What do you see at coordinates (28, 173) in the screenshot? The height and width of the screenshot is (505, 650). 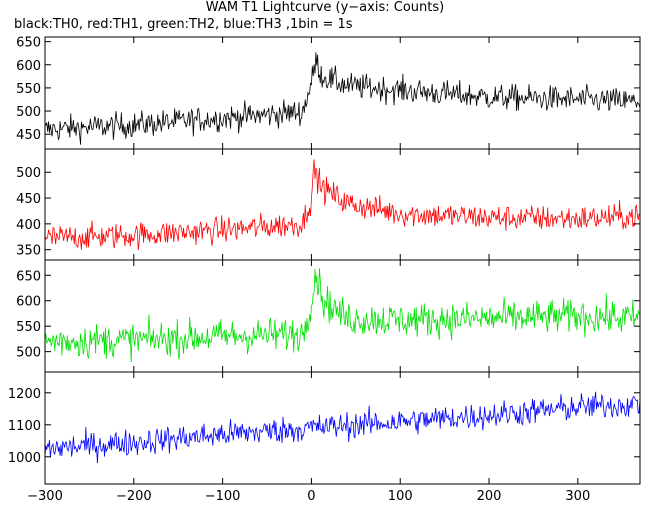 I see `y-tick-label-th1-500: 500` at bounding box center [28, 173].